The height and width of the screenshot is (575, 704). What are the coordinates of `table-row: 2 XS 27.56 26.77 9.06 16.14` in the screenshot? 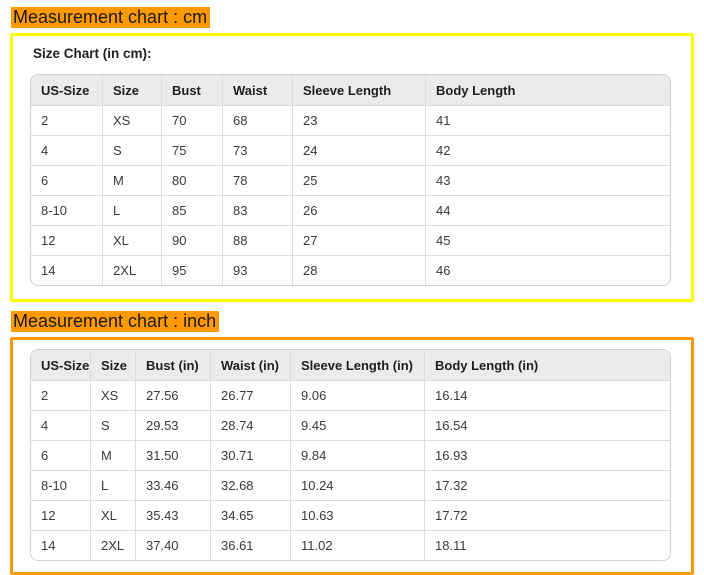 It's located at (350, 396).